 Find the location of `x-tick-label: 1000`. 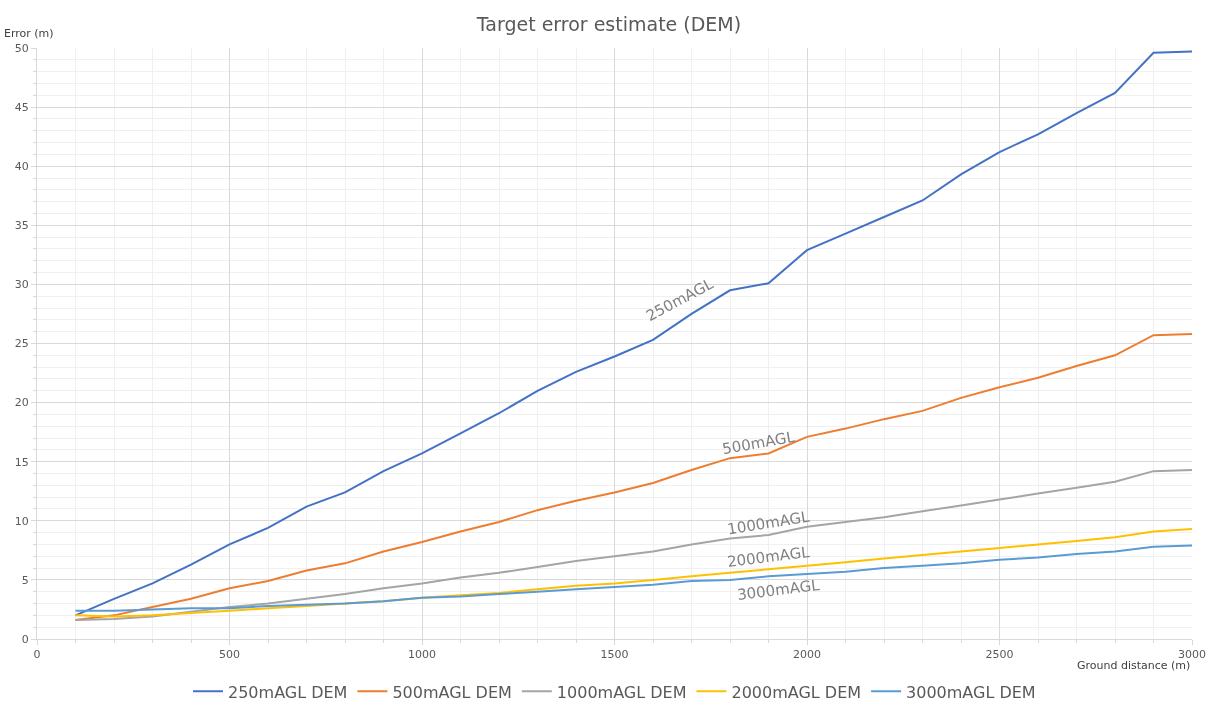

x-tick-label: 1000 is located at coordinates (422, 655).